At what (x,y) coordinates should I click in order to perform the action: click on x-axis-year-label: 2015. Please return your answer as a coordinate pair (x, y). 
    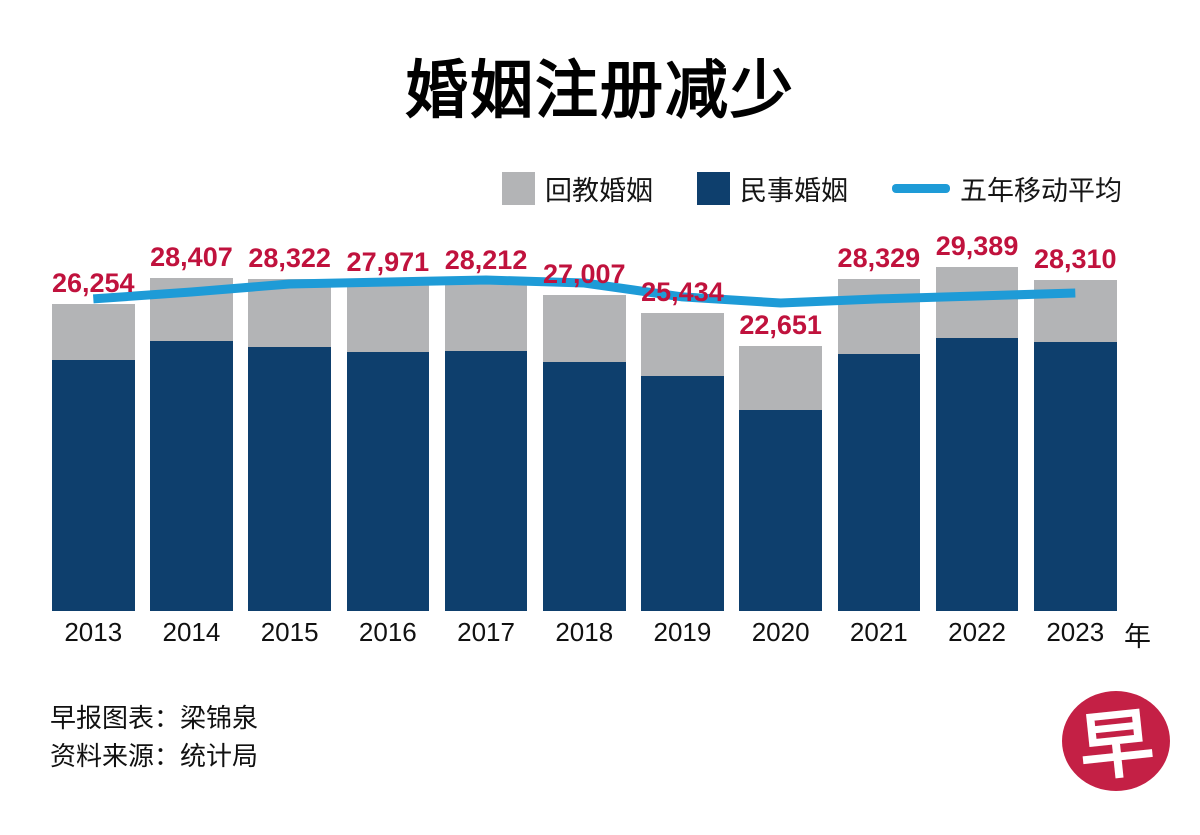
    Looking at the image, I should click on (289, 632).